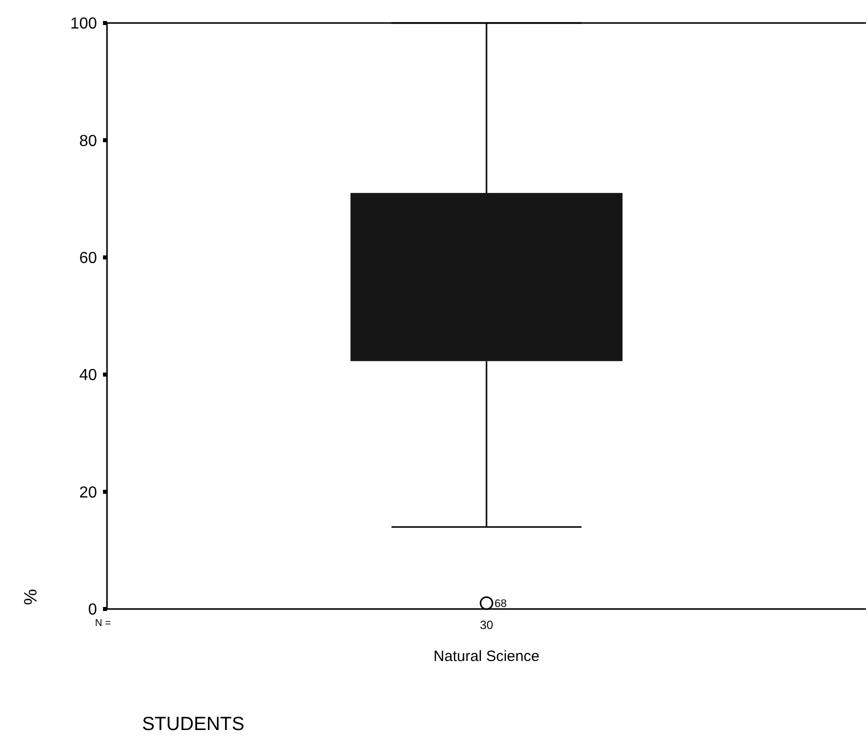  I want to click on y-tick-label: 80, so click(88, 141).